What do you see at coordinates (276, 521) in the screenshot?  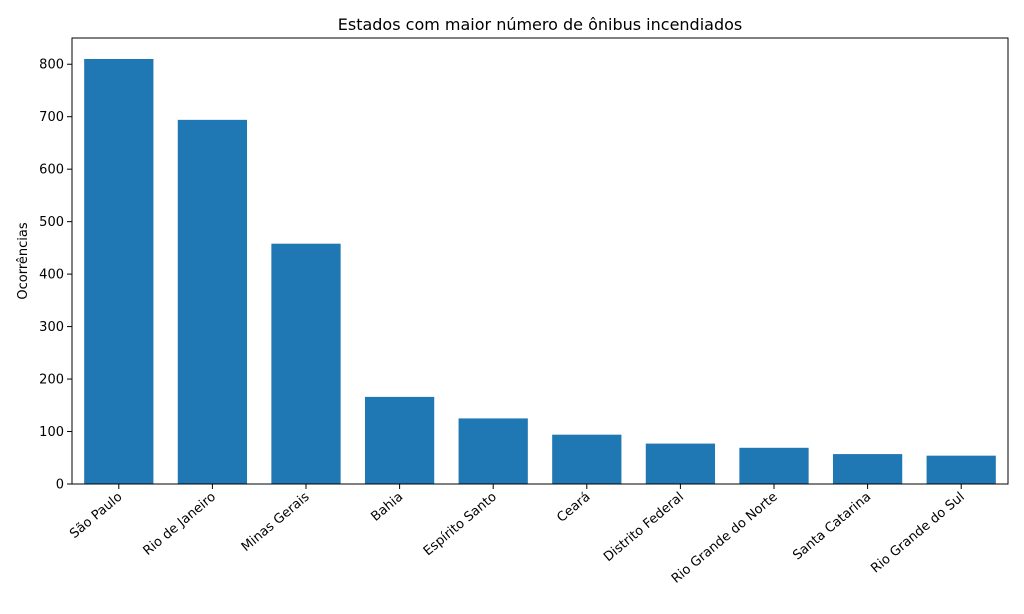 I see `x-tick-label: Minas Gerais` at bounding box center [276, 521].